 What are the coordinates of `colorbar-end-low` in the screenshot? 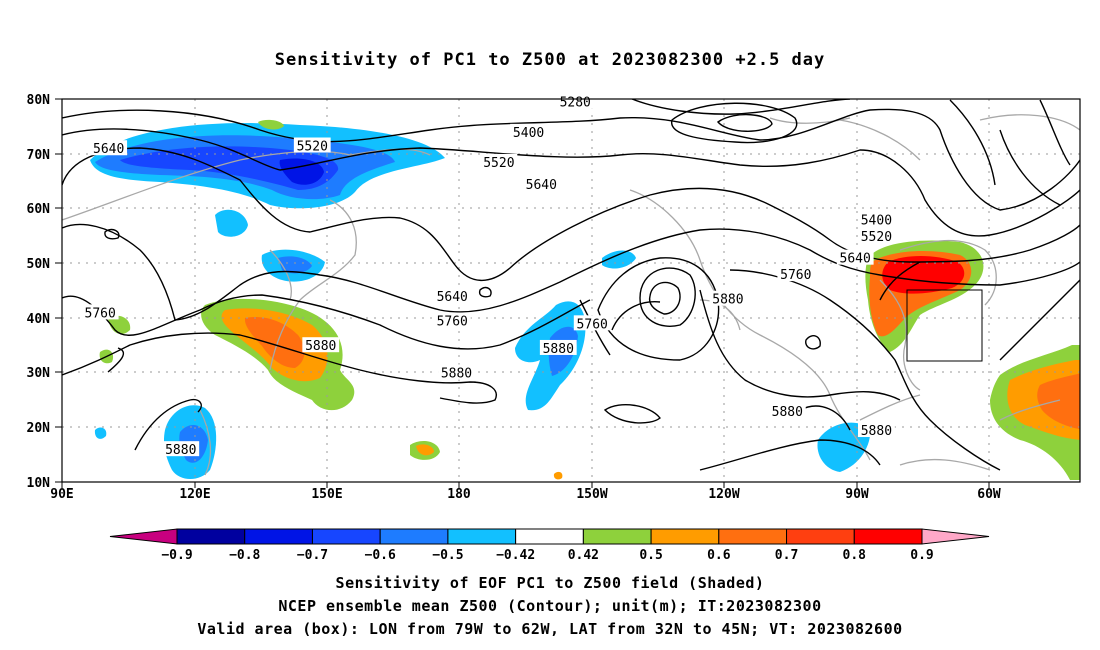 It's located at (143, 536).